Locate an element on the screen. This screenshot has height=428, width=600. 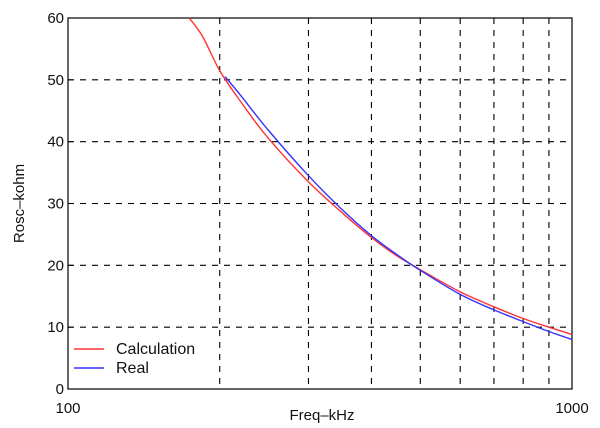
x-tick-label: 100 is located at coordinates (67, 408).